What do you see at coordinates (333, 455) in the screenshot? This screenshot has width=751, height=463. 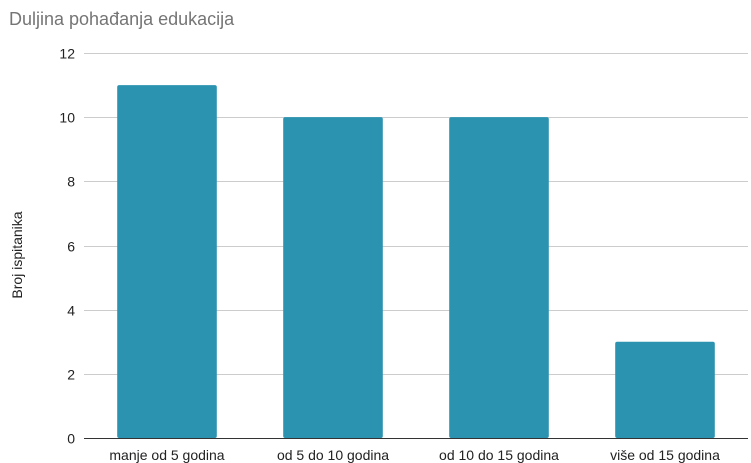 I see `x-tick-label: od 5 do 10 godina` at bounding box center [333, 455].